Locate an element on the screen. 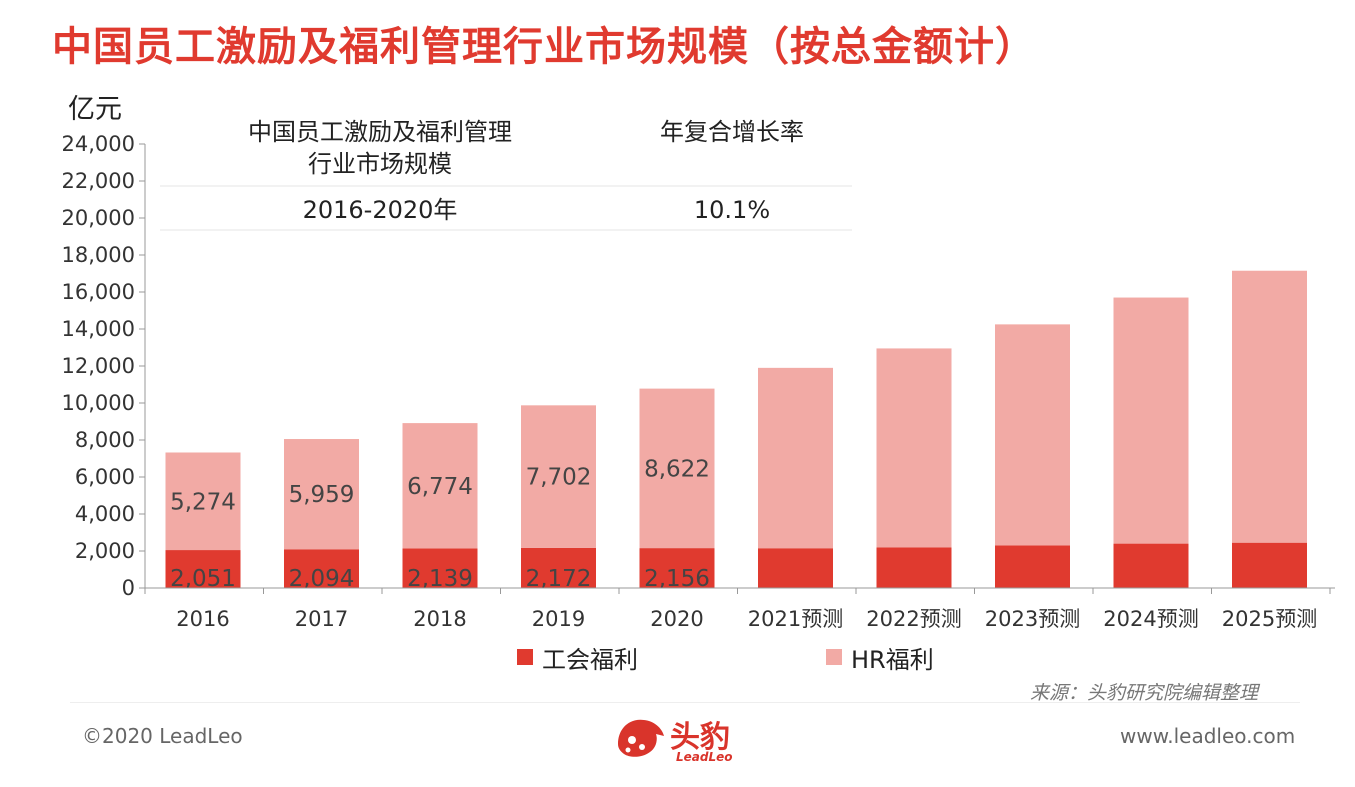  x-tick-label: 2021预测 is located at coordinates (795, 619).